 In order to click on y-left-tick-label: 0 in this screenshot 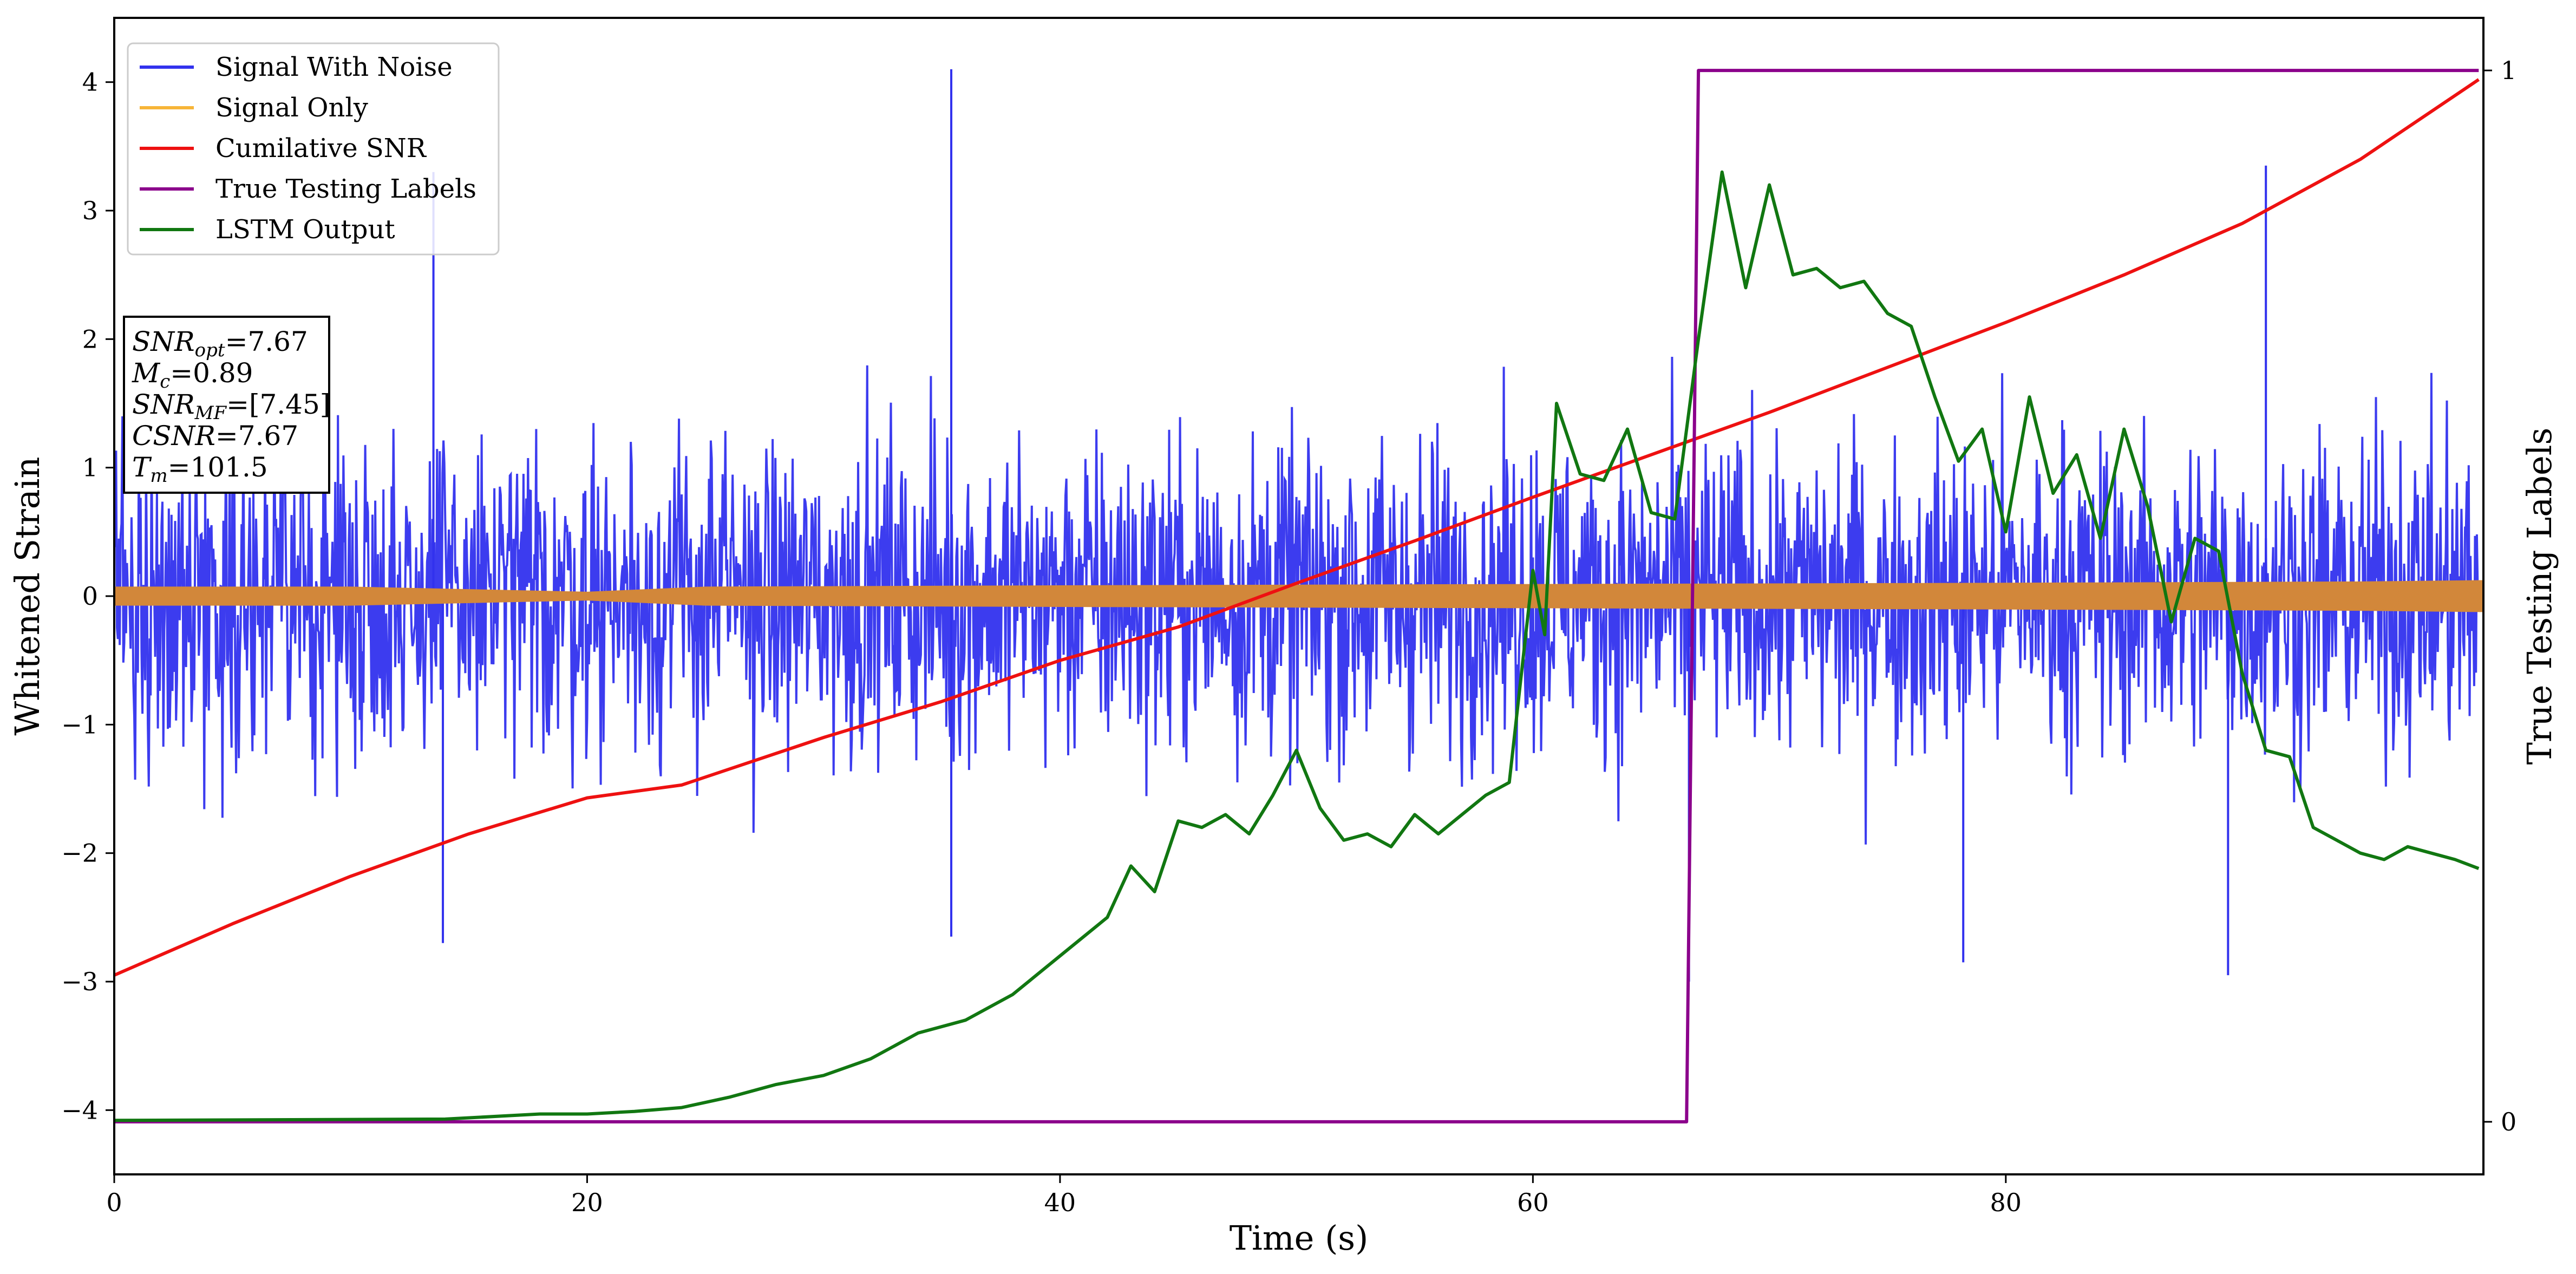, I will do `click(90, 596)`.